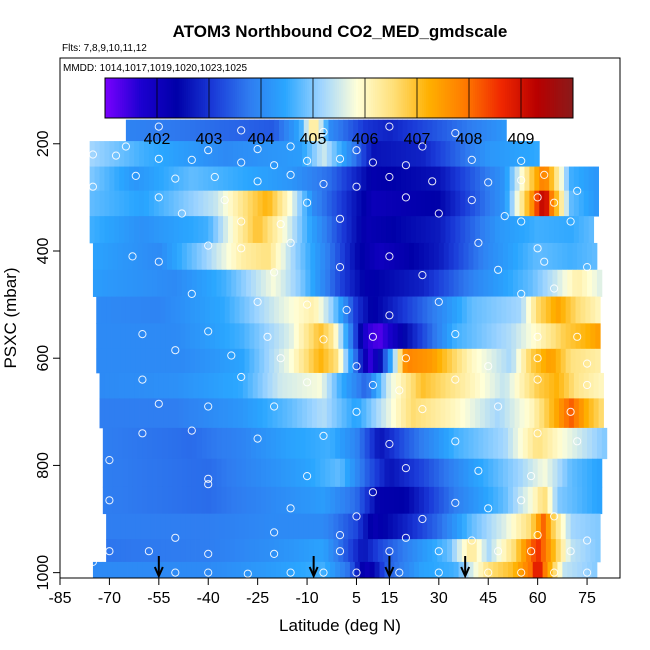 The width and height of the screenshot is (650, 650). What do you see at coordinates (469, 139) in the screenshot?
I see `colorbar-tick-label: 408` at bounding box center [469, 139].